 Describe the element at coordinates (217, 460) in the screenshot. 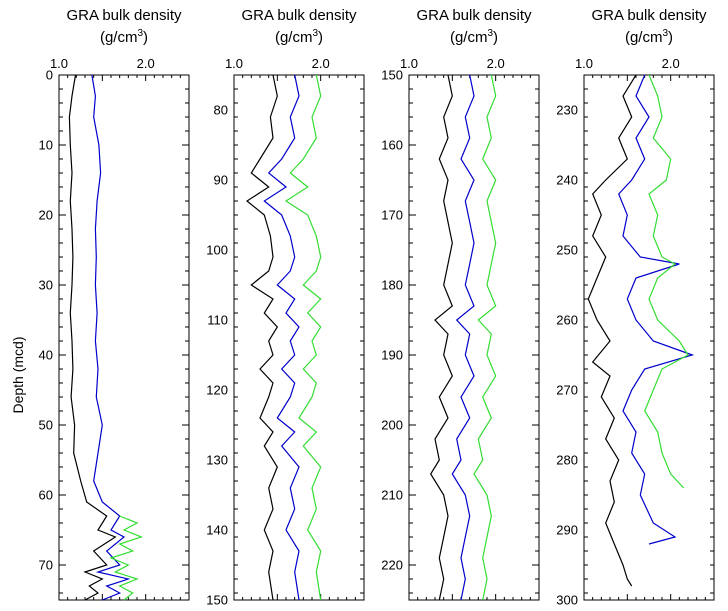

I see `y-tick-label: 130` at that location.